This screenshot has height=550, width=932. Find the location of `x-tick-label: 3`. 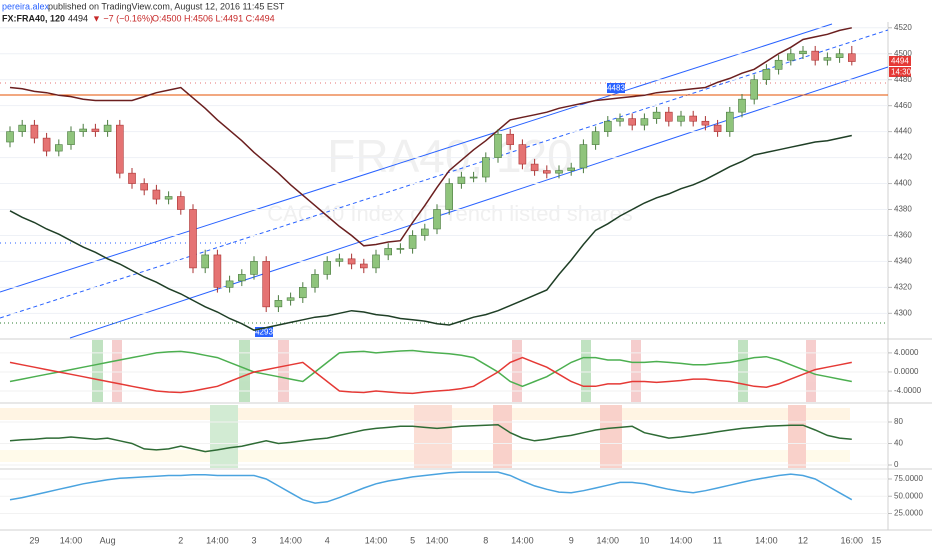

x-tick-label: 3 is located at coordinates (253, 540).